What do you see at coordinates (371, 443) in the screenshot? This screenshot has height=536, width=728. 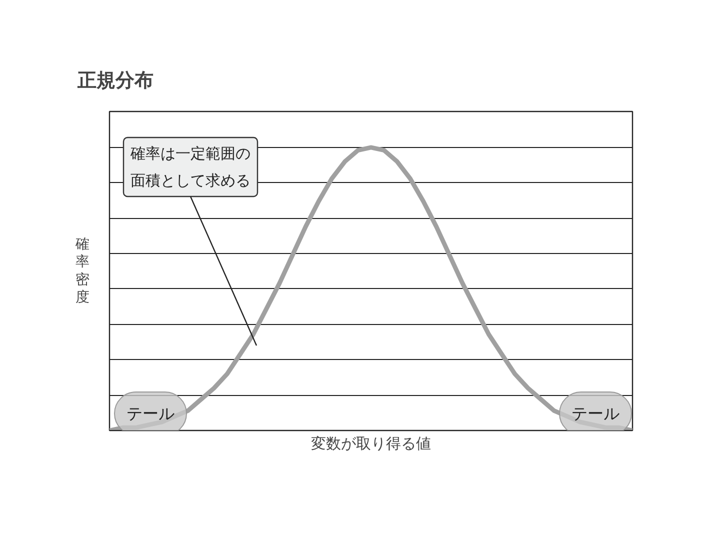 I see `x-axis-title: 変数が取り得る値` at bounding box center [371, 443].